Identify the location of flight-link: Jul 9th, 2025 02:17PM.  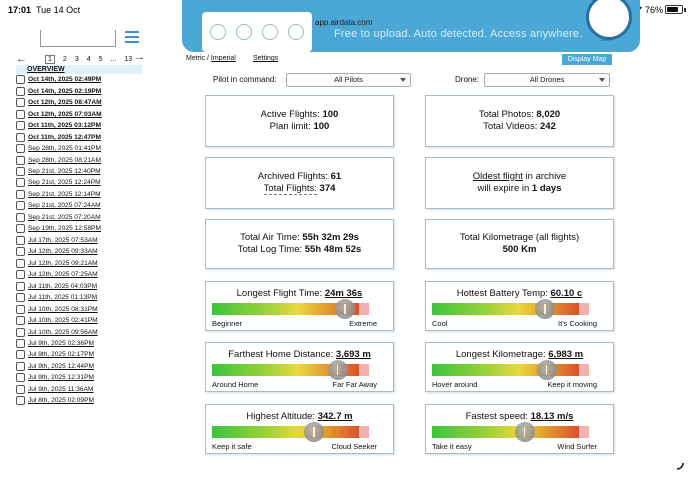
(61, 355).